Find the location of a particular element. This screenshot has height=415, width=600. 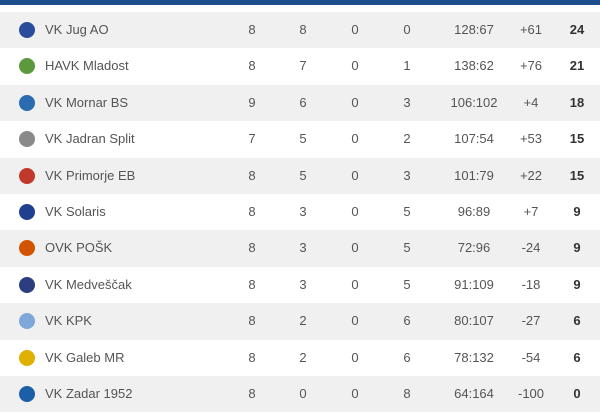

goals: 128:67 is located at coordinates (474, 29).